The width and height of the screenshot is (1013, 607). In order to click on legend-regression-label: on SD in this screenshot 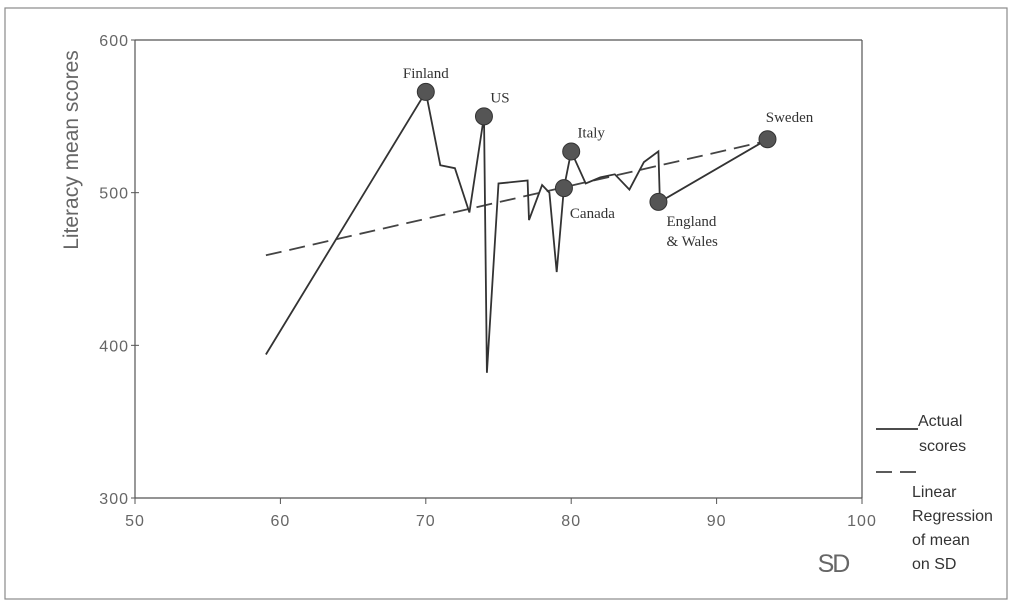, I will do `click(934, 564)`.